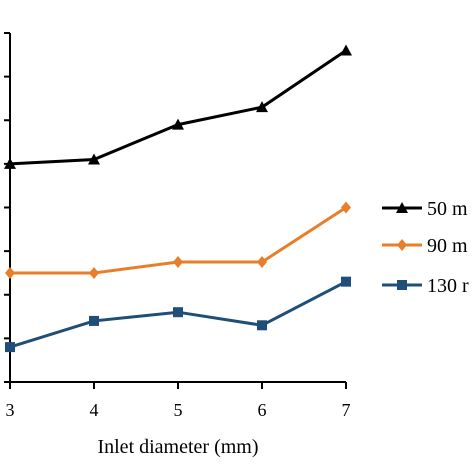 This screenshot has height=474, width=474. I want to click on legend-item: 130 r, so click(425, 286).